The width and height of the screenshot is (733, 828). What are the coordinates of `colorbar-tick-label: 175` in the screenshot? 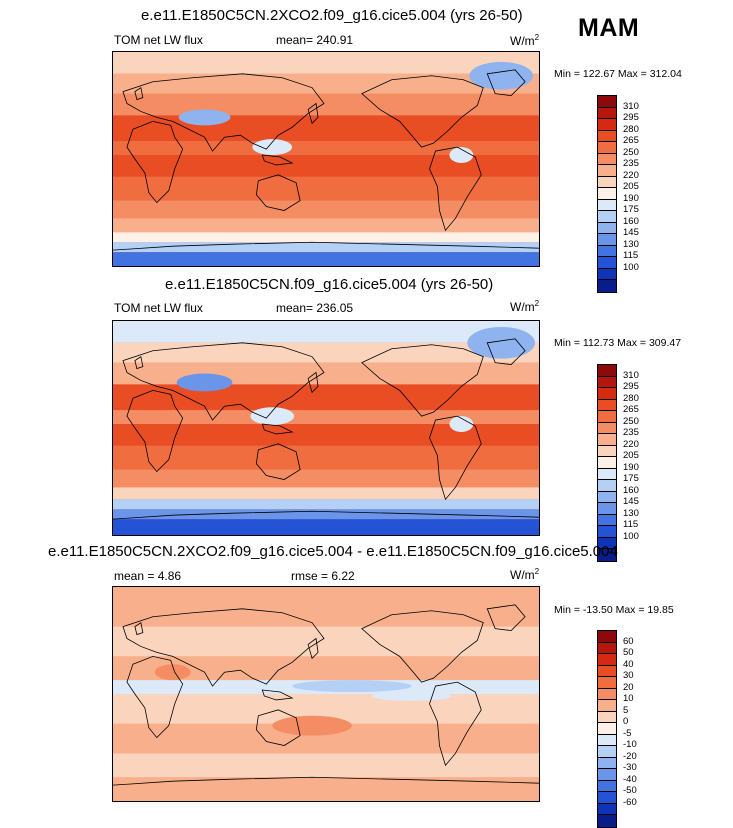 It's located at (631, 209).